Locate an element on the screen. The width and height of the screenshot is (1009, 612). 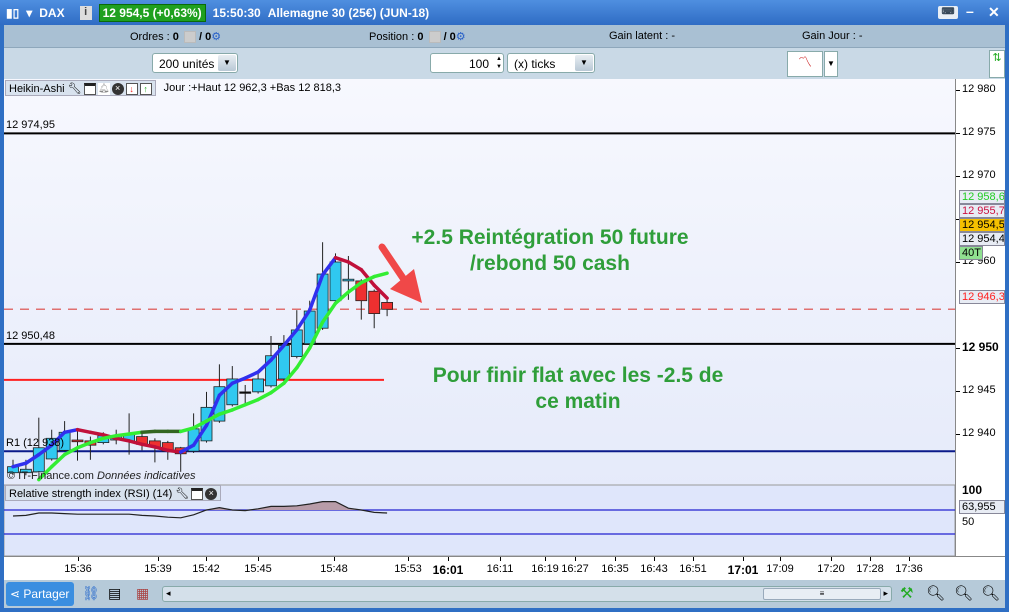
price-box: 12 954,5 is located at coordinates (982, 225).